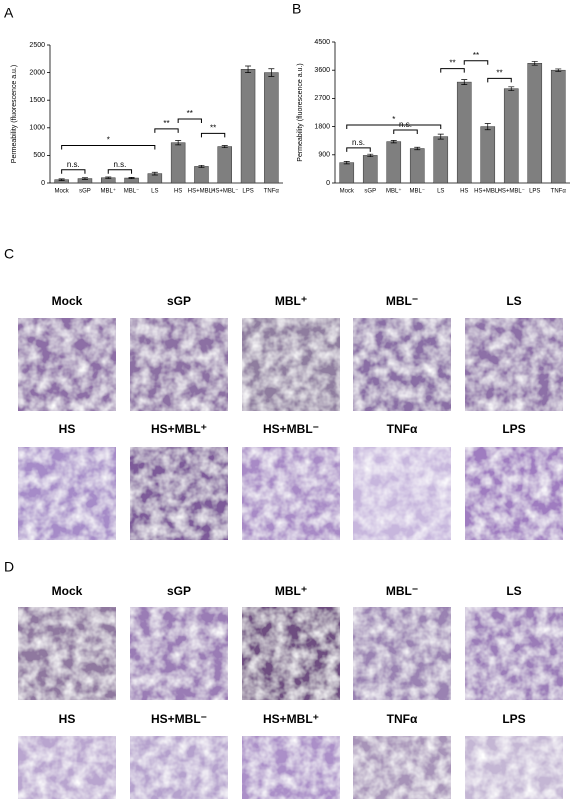 The height and width of the screenshot is (800, 570). What do you see at coordinates (9, 254) in the screenshot?
I see `panel-letter: C` at bounding box center [9, 254].